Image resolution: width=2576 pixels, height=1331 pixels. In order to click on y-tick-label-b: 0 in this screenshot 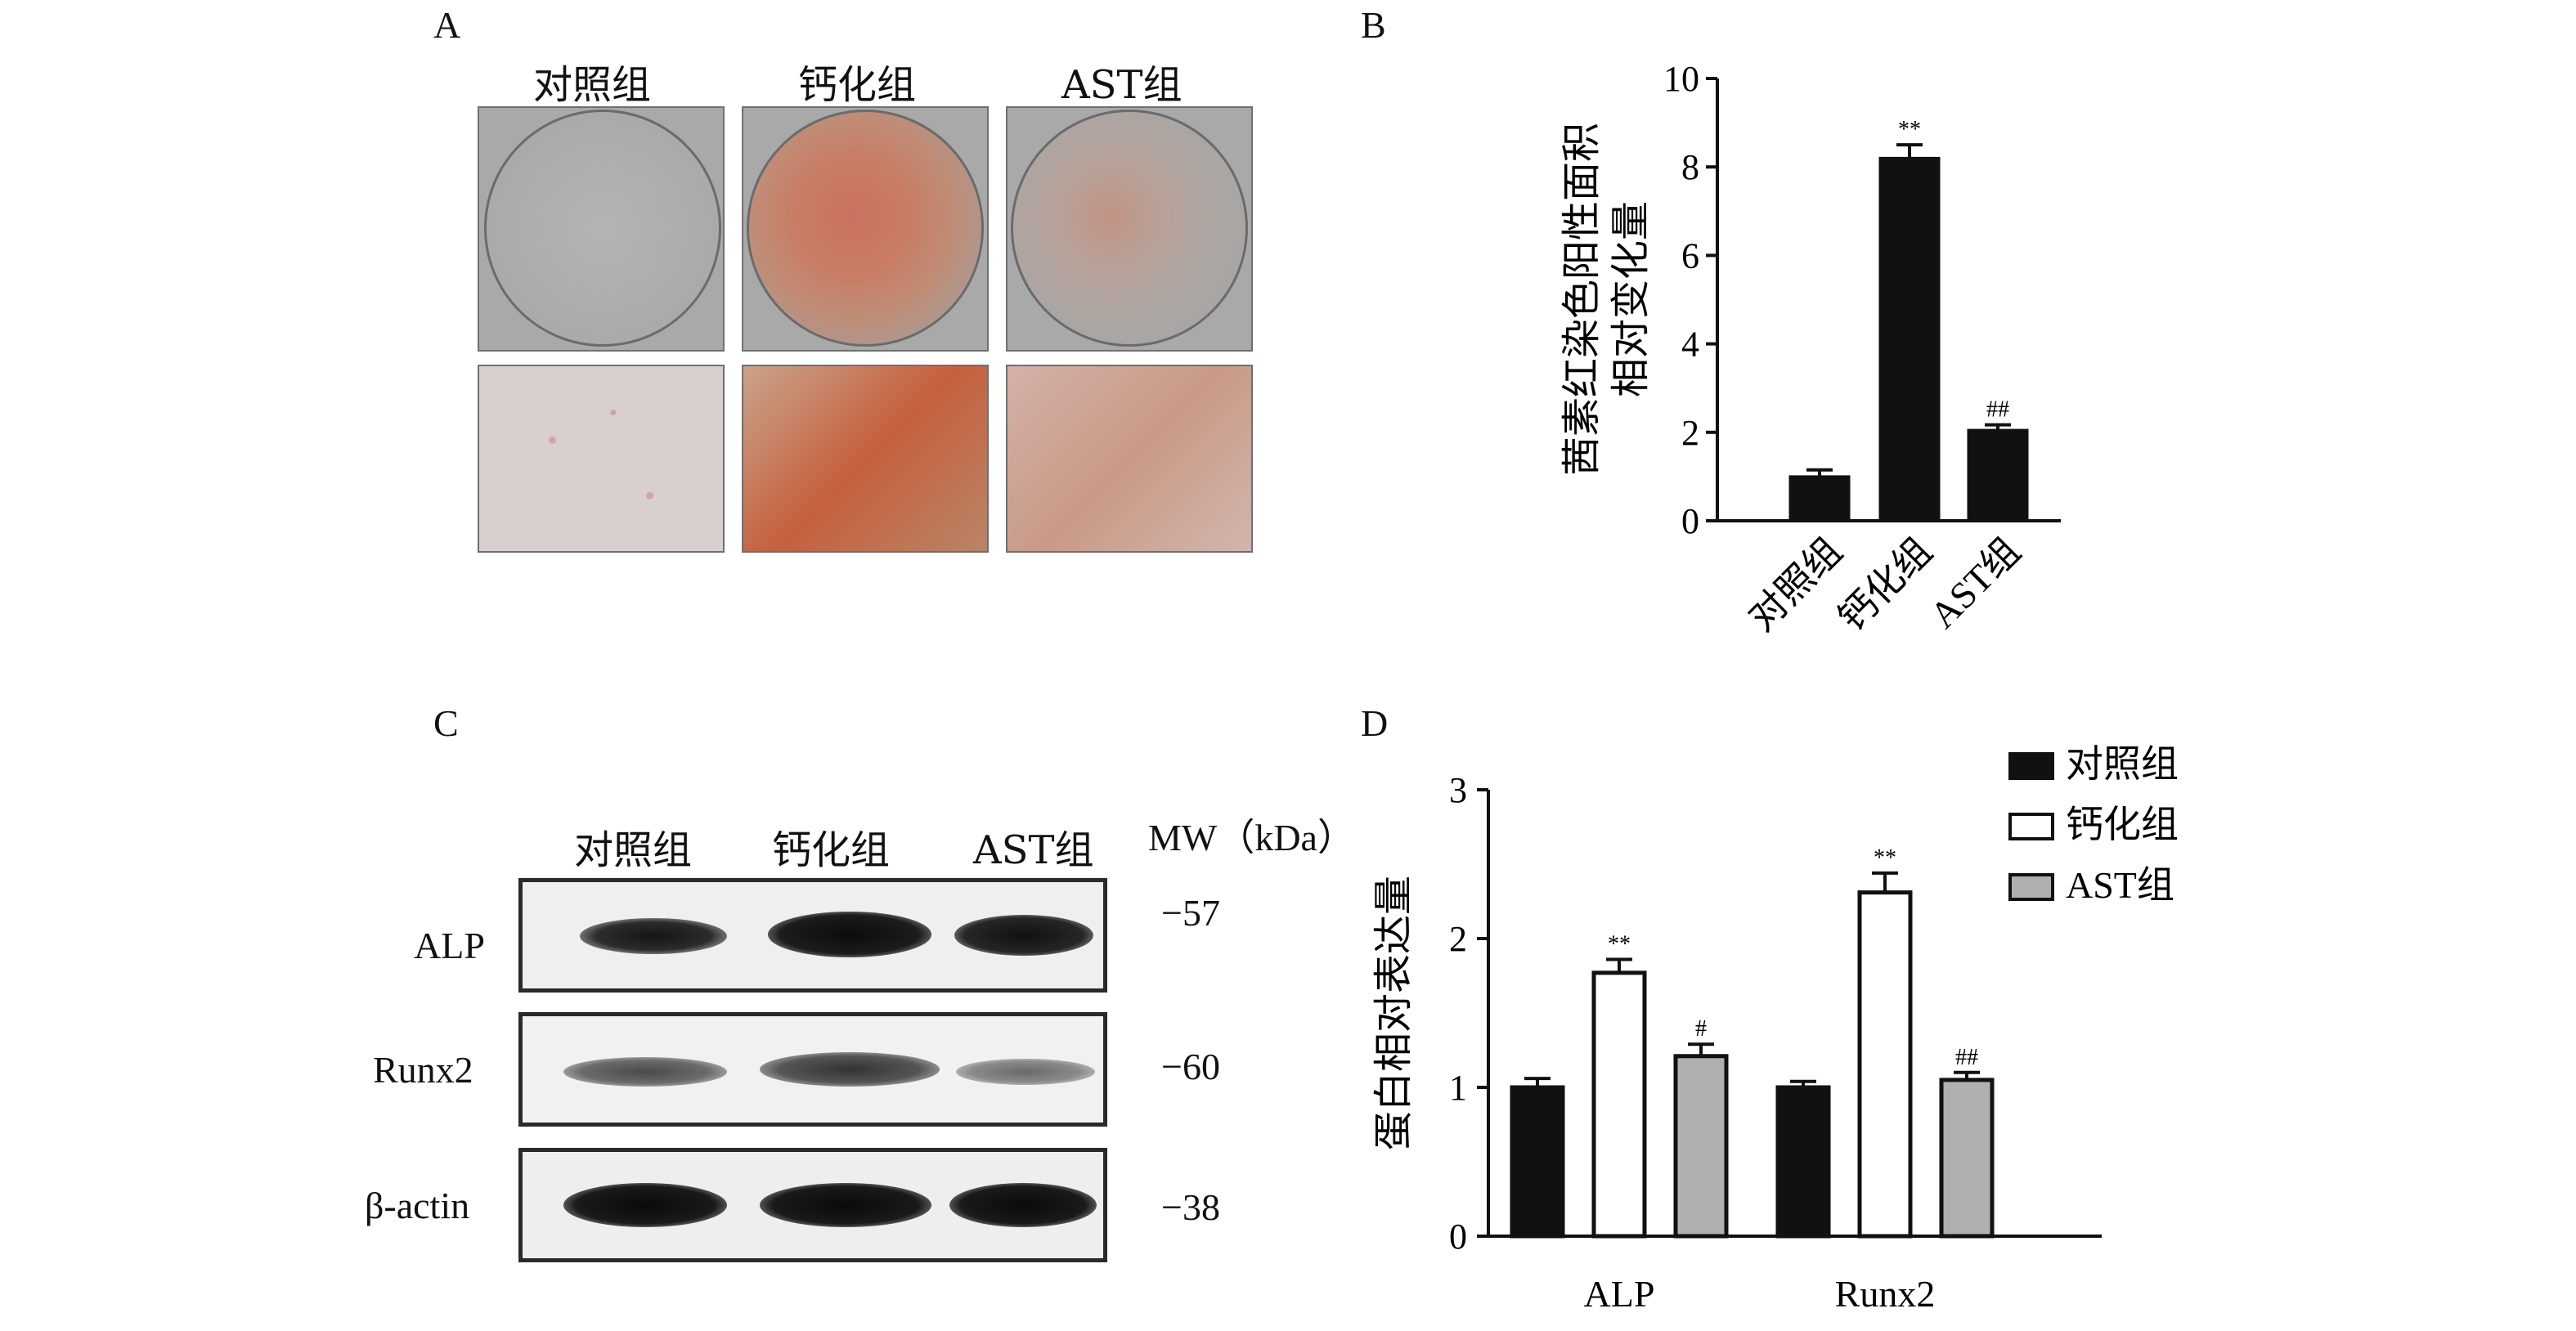, I will do `click(1690, 521)`.